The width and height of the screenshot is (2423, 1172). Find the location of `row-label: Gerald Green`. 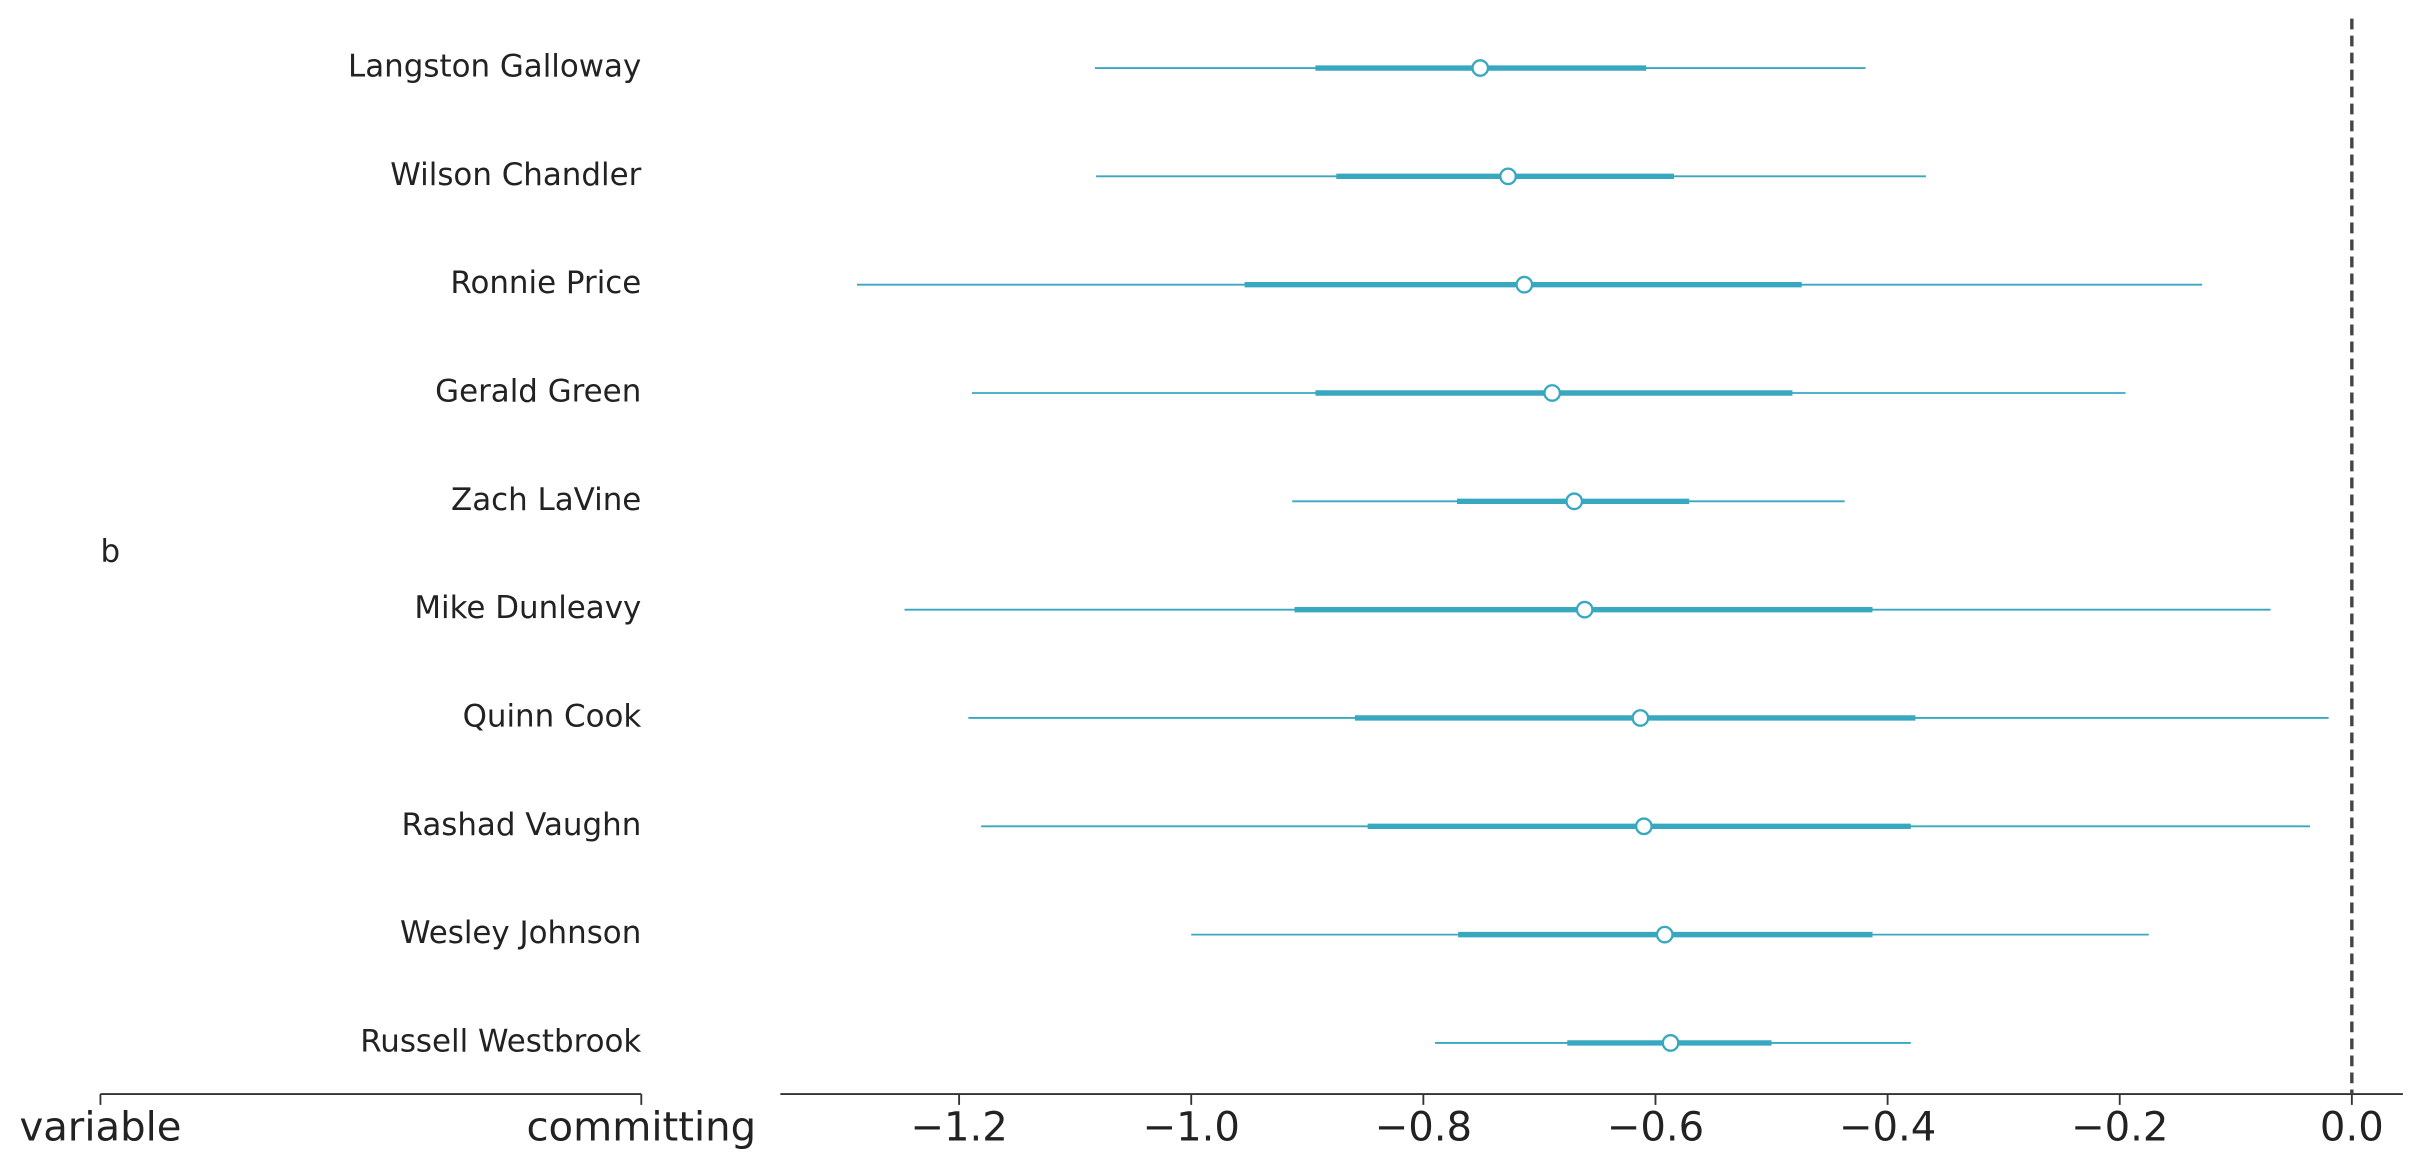

row-label: Gerald Green is located at coordinates (538, 391).